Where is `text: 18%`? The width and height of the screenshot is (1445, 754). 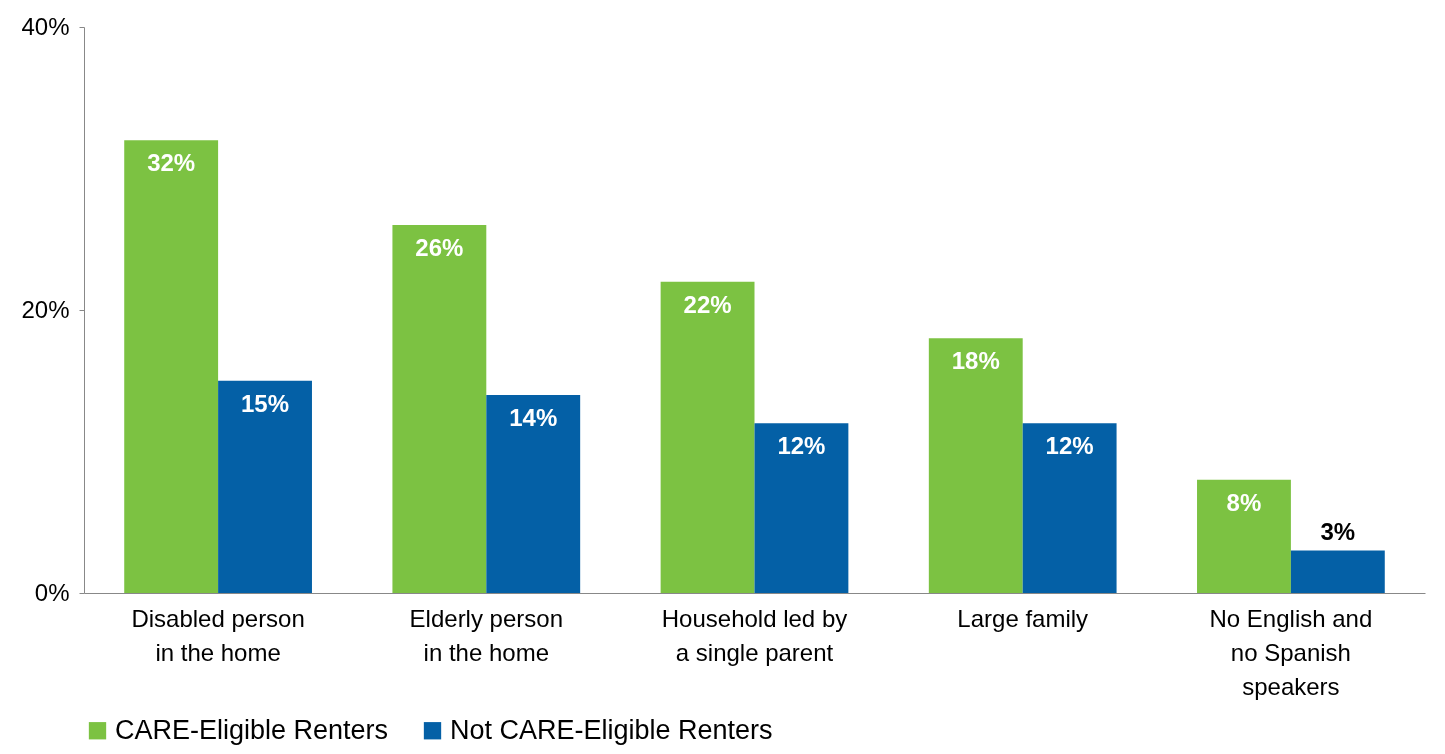 text: 18% is located at coordinates (975, 361).